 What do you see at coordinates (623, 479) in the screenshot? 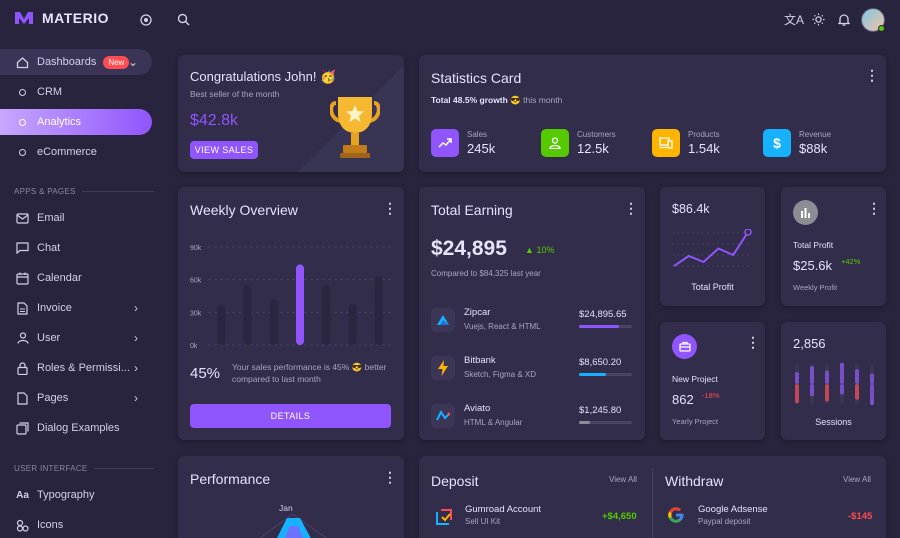
I see `deposit-view-all-link: View All` at bounding box center [623, 479].